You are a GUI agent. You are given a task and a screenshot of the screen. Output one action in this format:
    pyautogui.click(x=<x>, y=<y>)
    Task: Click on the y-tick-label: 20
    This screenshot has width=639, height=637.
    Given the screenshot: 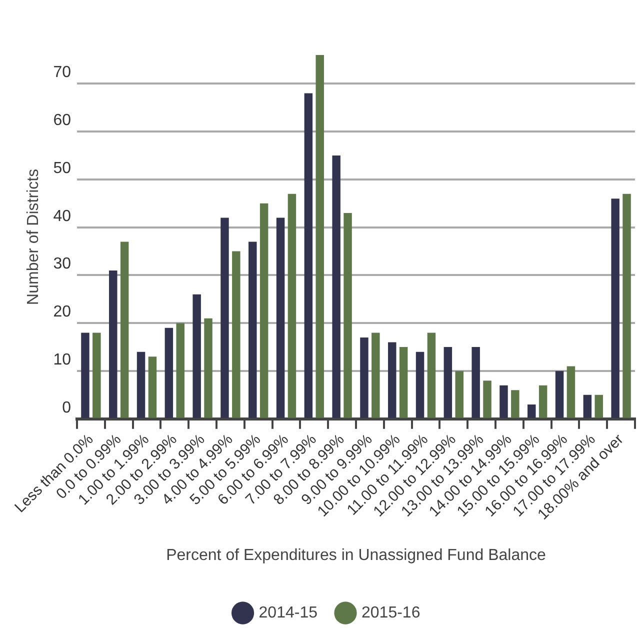 What is the action you would take?
    pyautogui.click(x=62, y=312)
    